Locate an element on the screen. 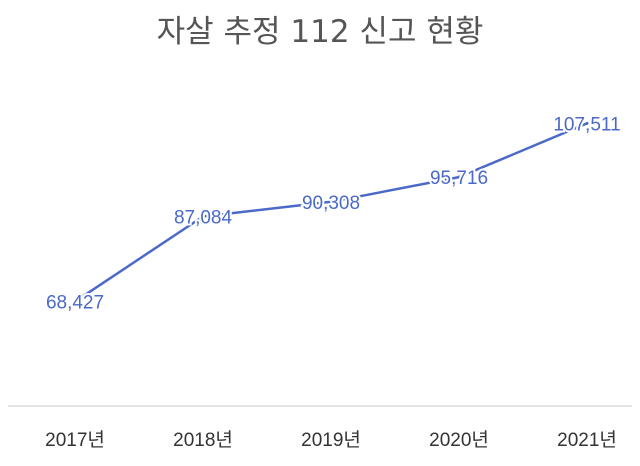 The height and width of the screenshot is (466, 640). x-tick-label: 2020년 is located at coordinates (459, 440).